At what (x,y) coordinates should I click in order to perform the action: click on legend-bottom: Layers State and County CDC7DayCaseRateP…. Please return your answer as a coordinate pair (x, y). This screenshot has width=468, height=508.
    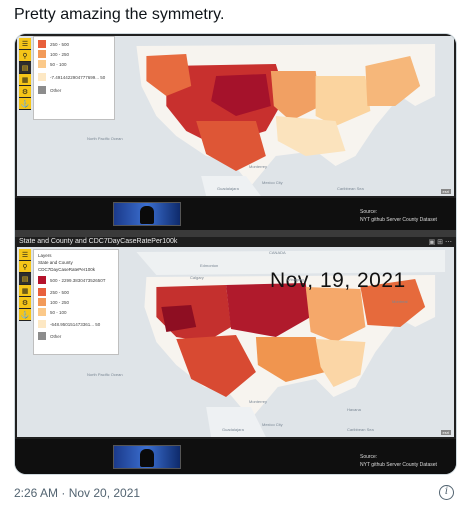
    Looking at the image, I should click on (76, 302).